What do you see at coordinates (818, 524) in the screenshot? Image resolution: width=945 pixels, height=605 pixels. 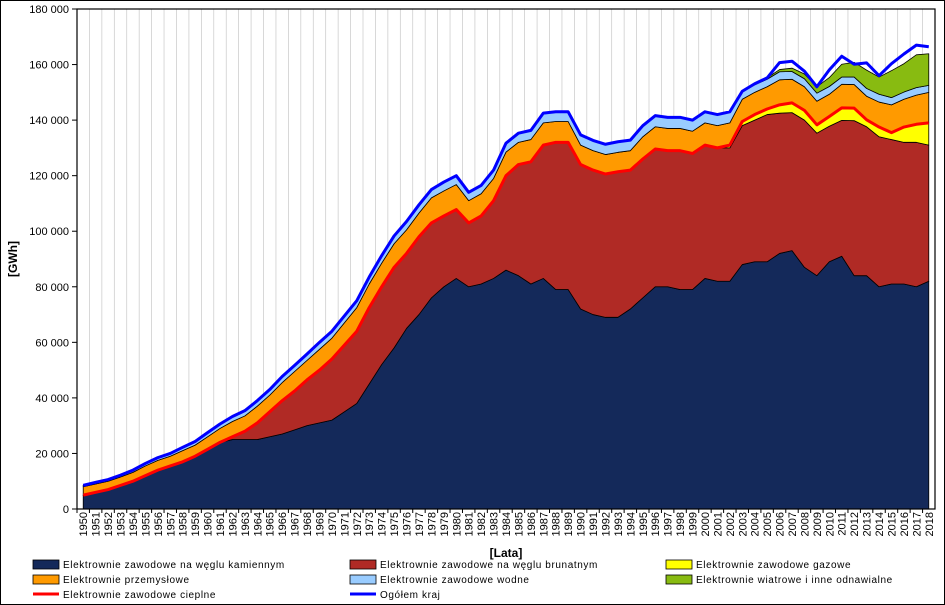 I see `x-tick-label: 2009` at bounding box center [818, 524].